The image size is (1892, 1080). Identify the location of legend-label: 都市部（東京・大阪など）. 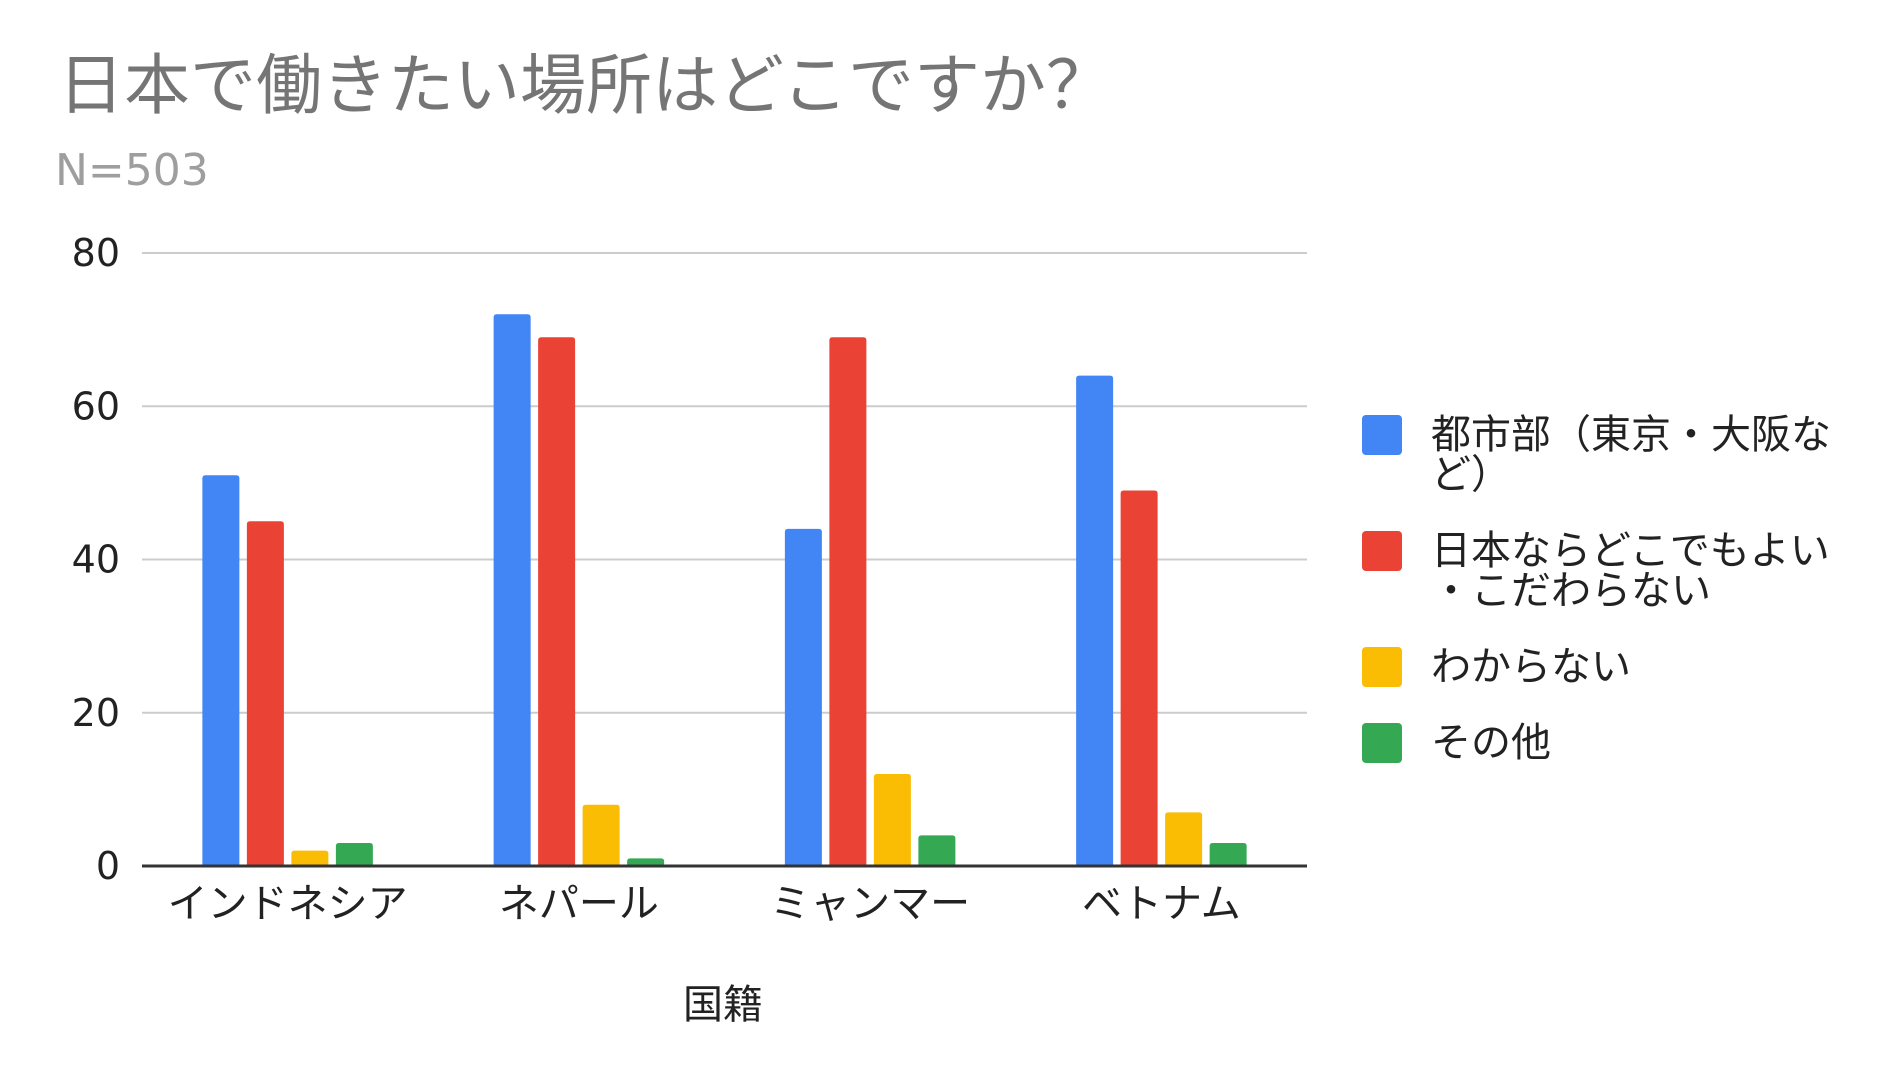
(1631, 455).